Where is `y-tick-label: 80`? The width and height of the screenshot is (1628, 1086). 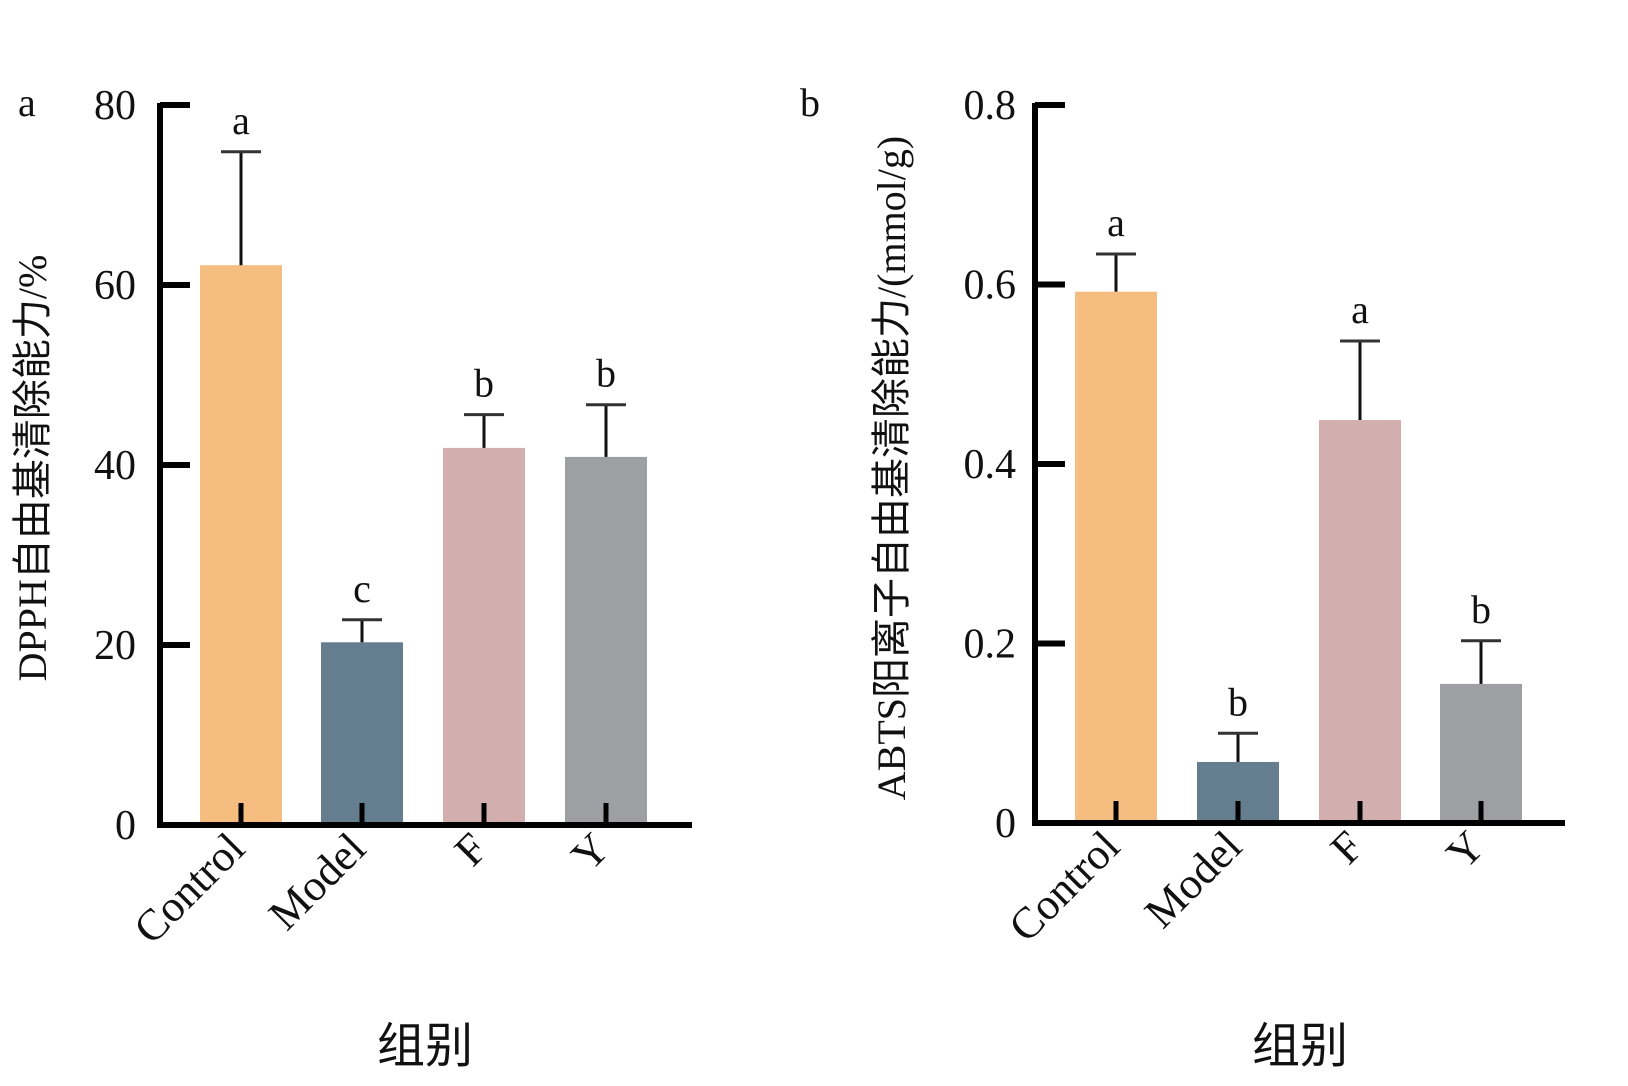
y-tick-label: 80 is located at coordinates (115, 106).